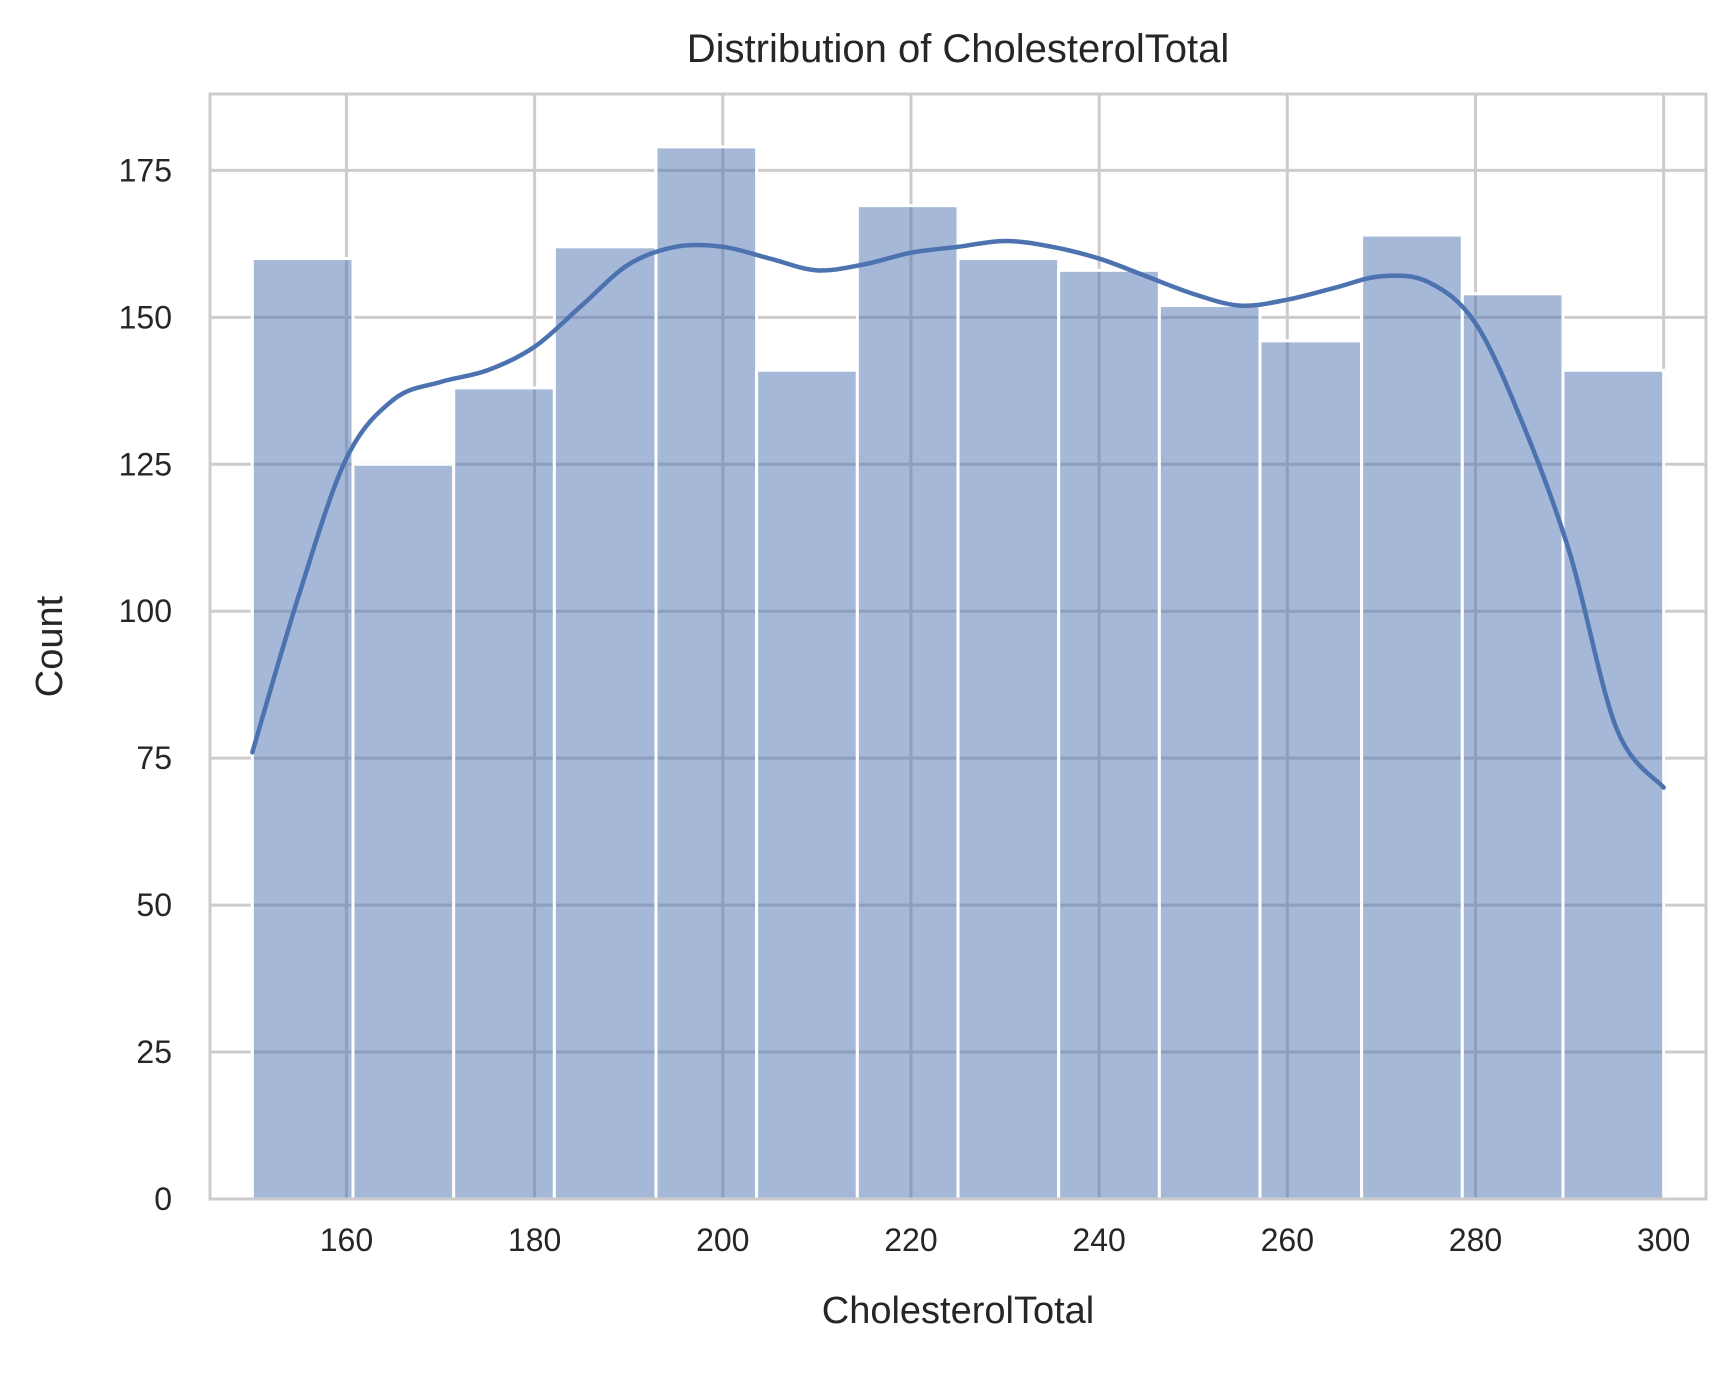 This screenshot has width=1726, height=1373. What do you see at coordinates (1005, 1240) in the screenshot?
I see `x-axis-tick-labels: 160 180 200 220 240 260 280 300` at bounding box center [1005, 1240].